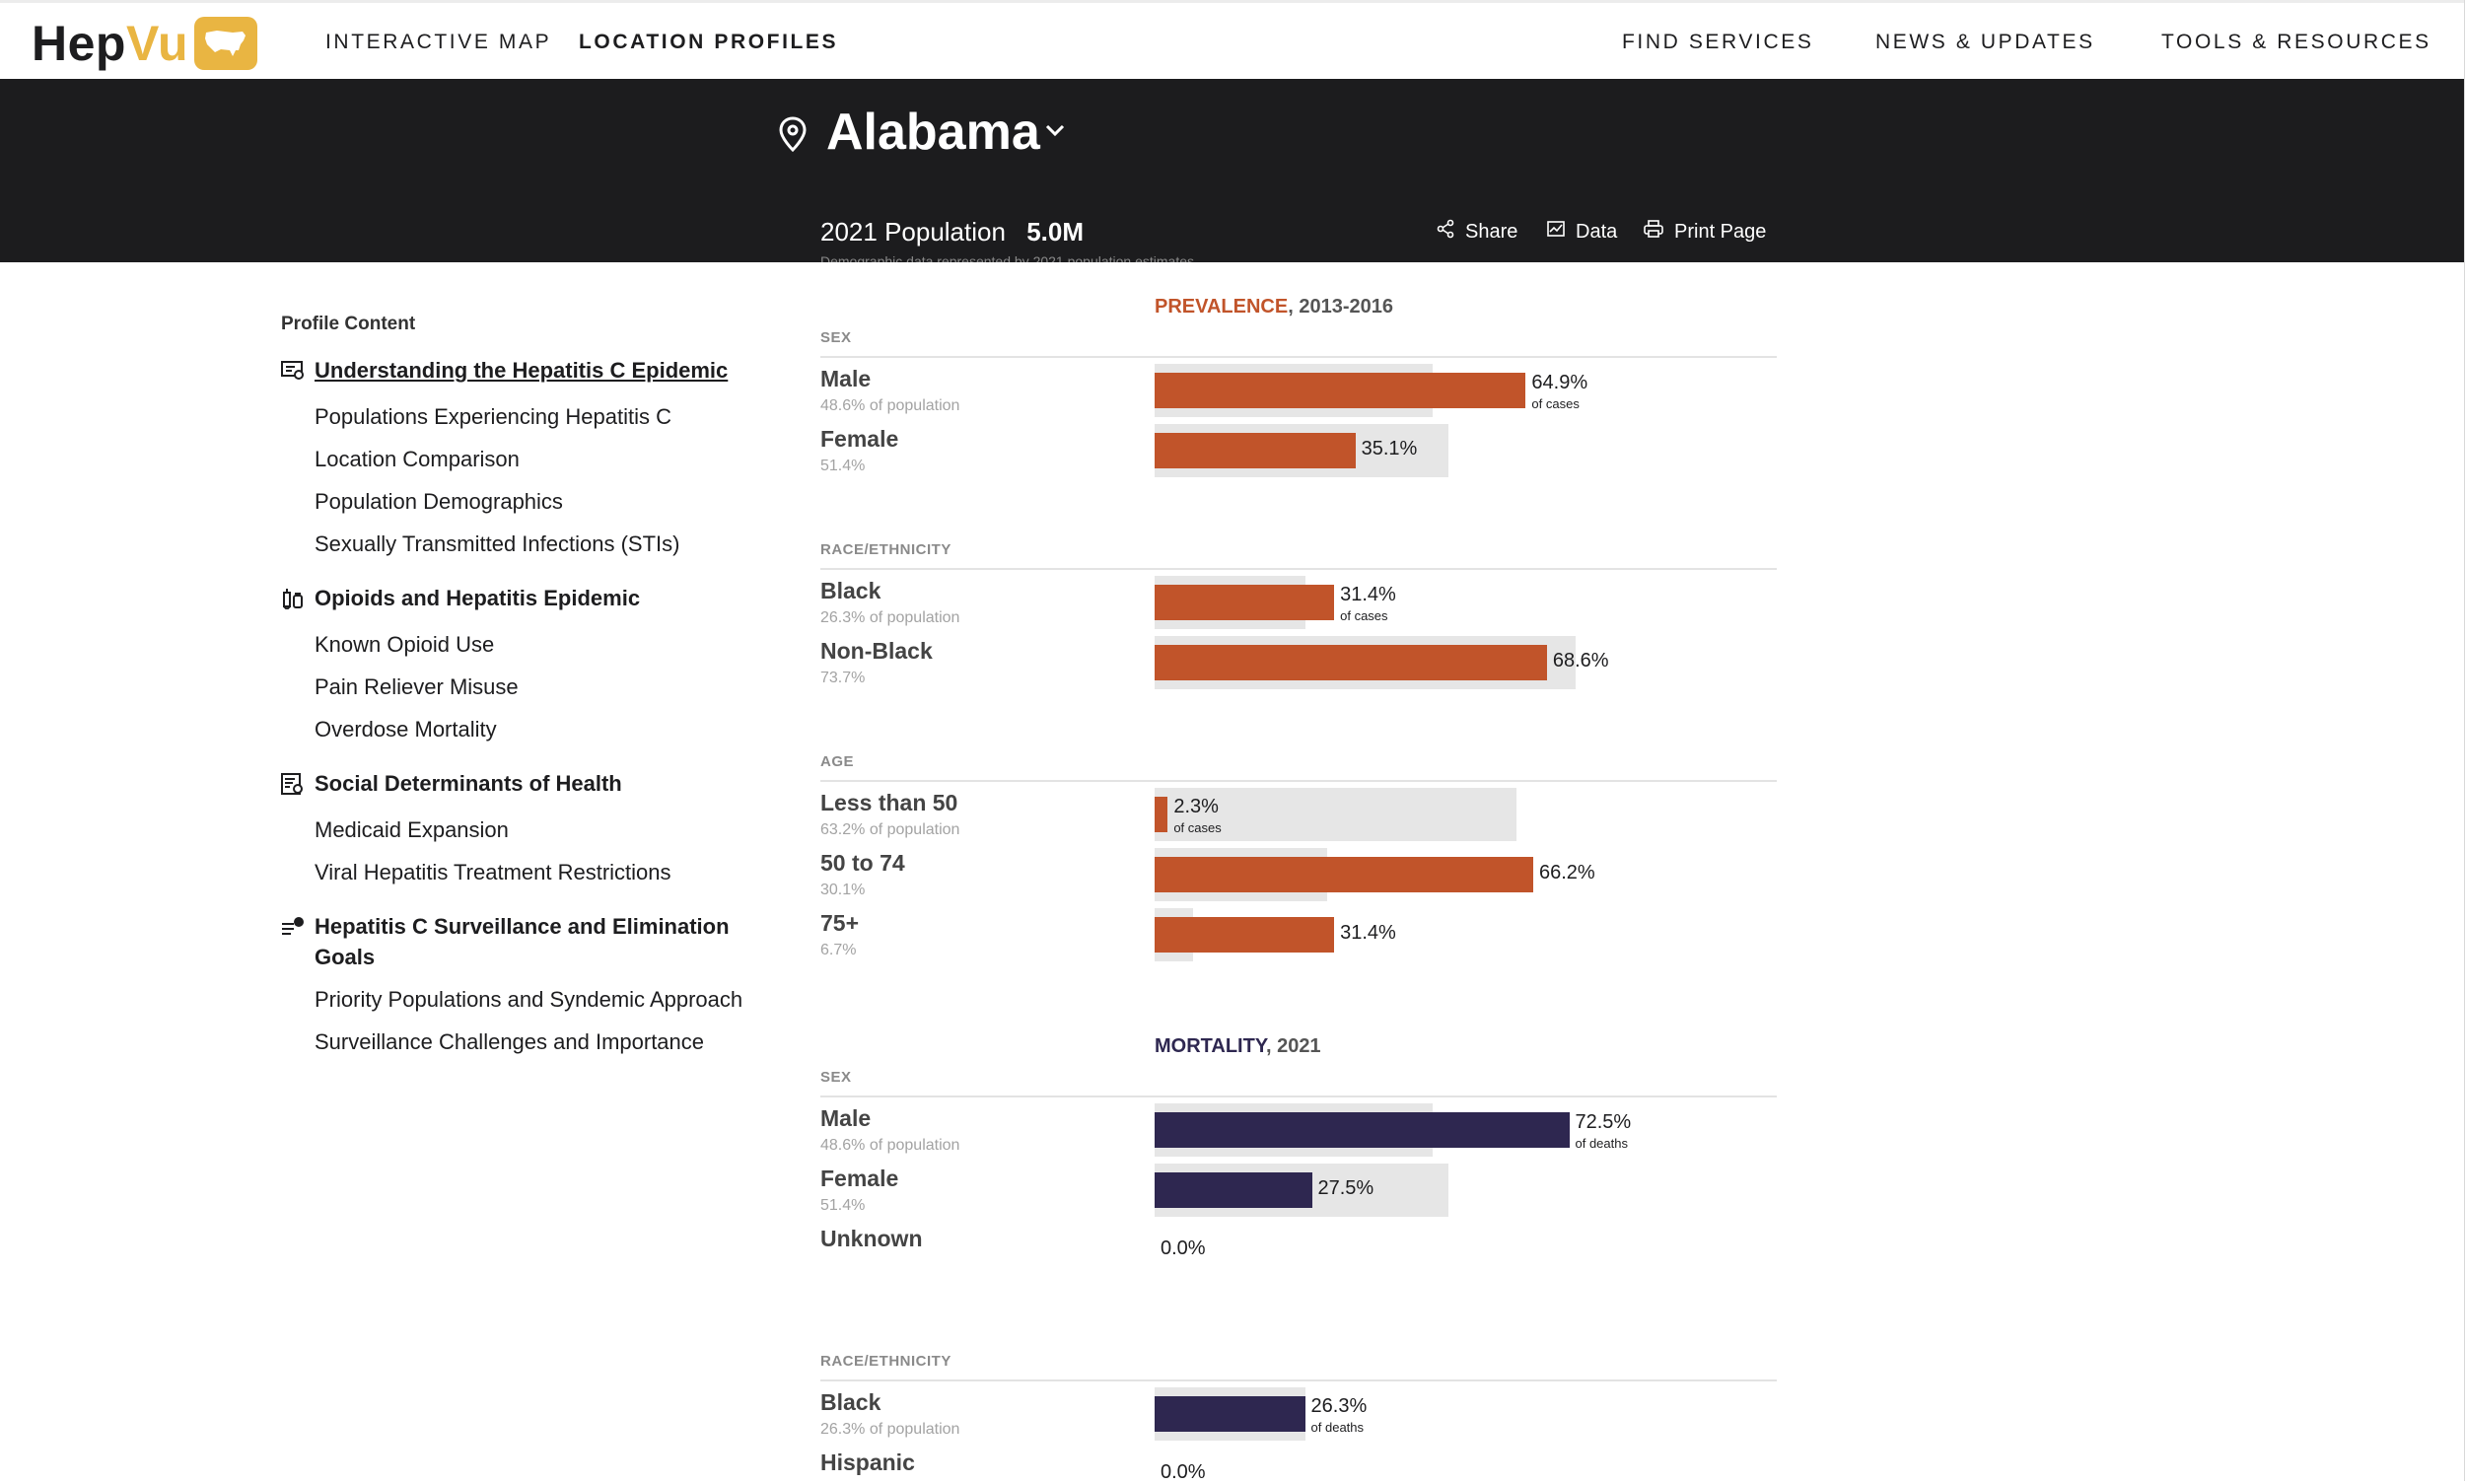  What do you see at coordinates (405, 644) in the screenshot?
I see `sidebar-item-known-opioid-use: Known Opioid Use` at bounding box center [405, 644].